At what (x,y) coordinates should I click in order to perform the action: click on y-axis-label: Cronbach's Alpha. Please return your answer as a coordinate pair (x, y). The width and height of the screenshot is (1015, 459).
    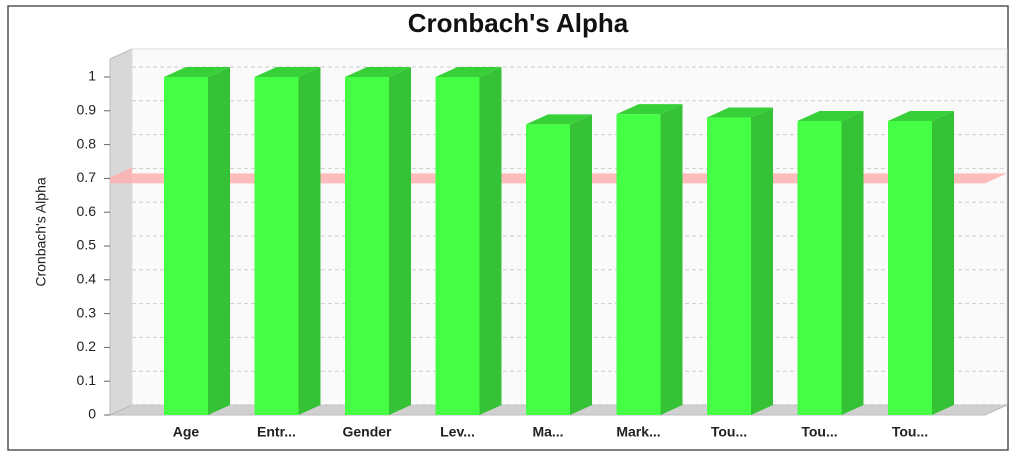
    Looking at the image, I should click on (41, 232).